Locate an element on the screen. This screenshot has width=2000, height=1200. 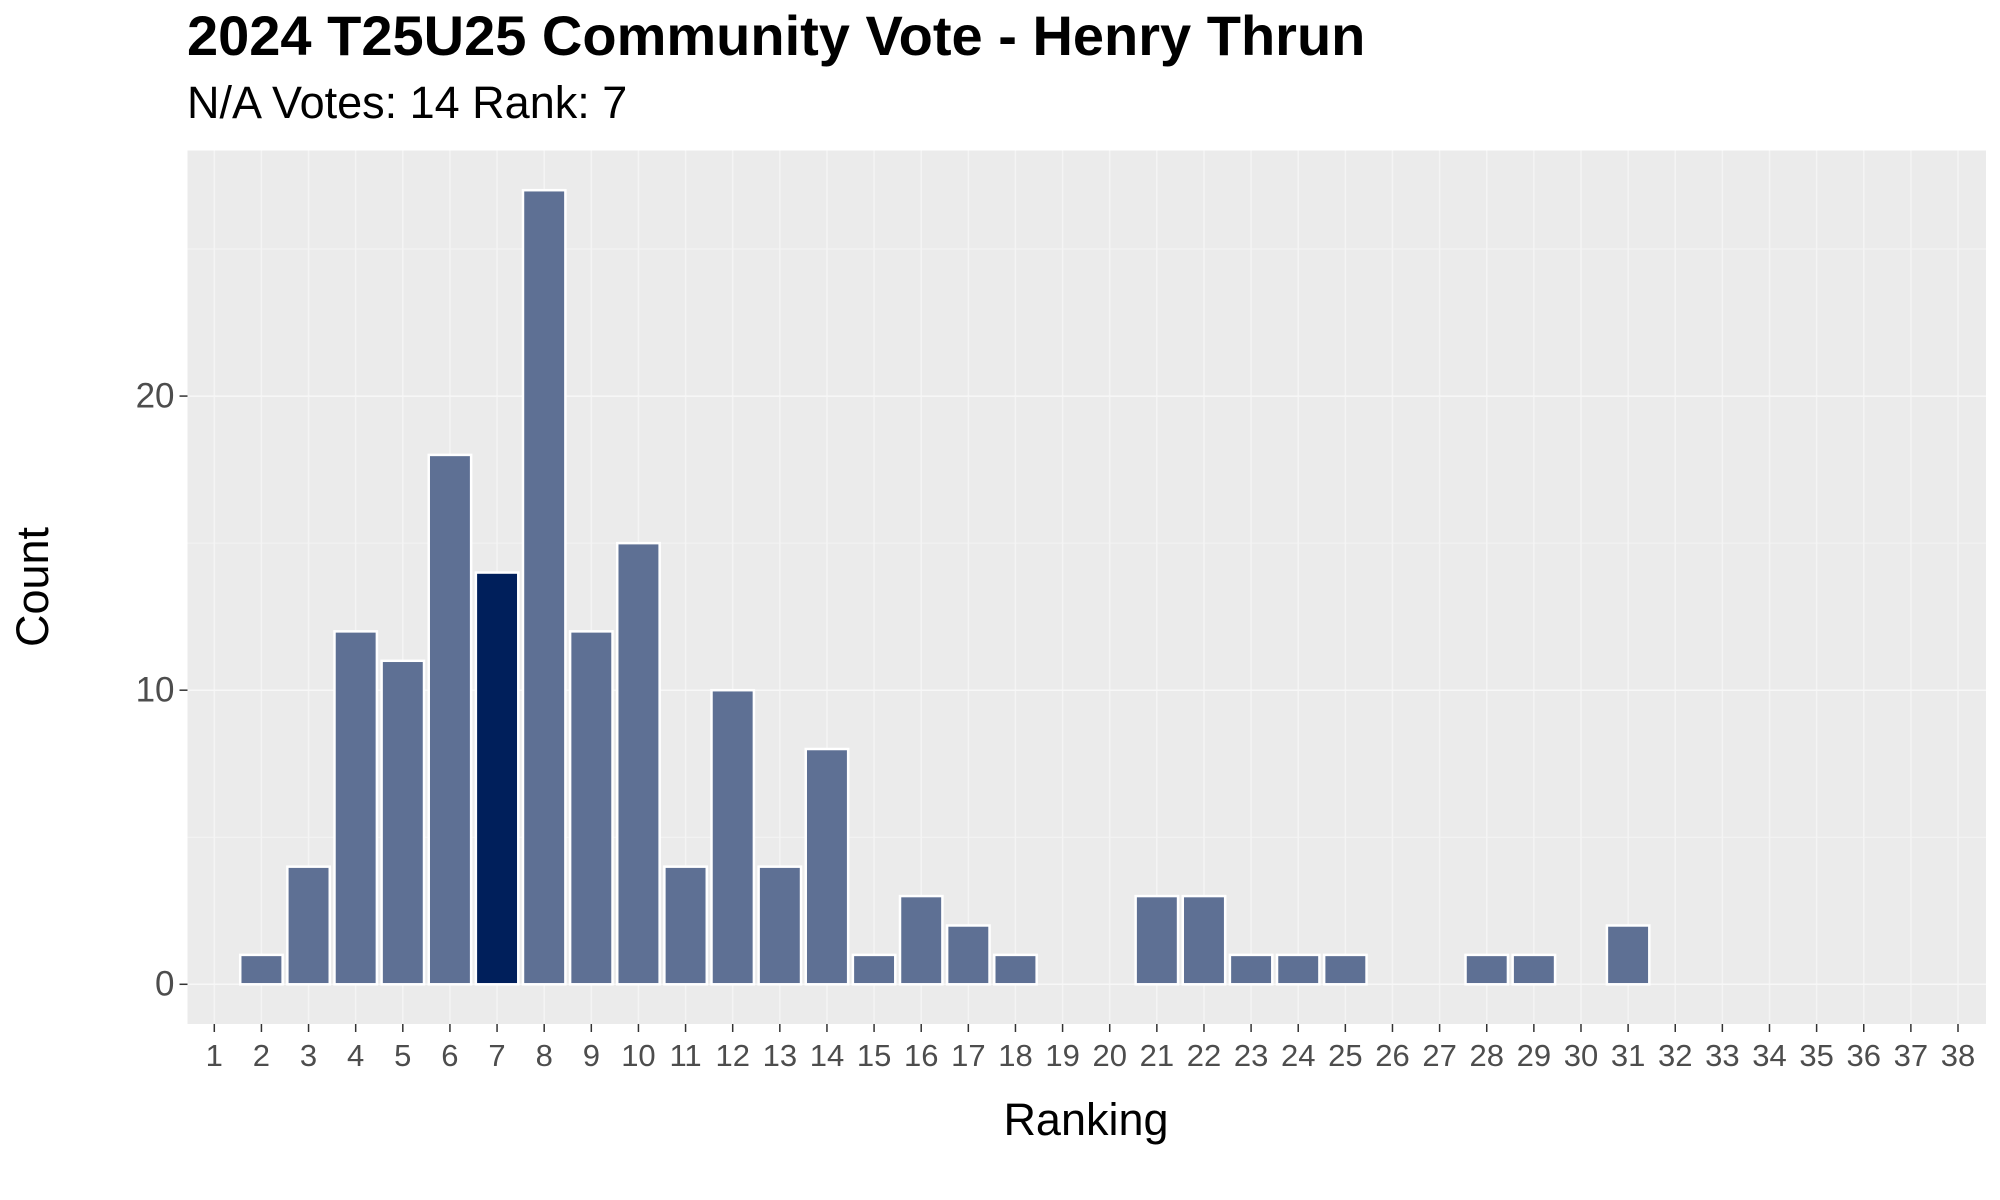
x-tick-label: 12 is located at coordinates (732, 1055).